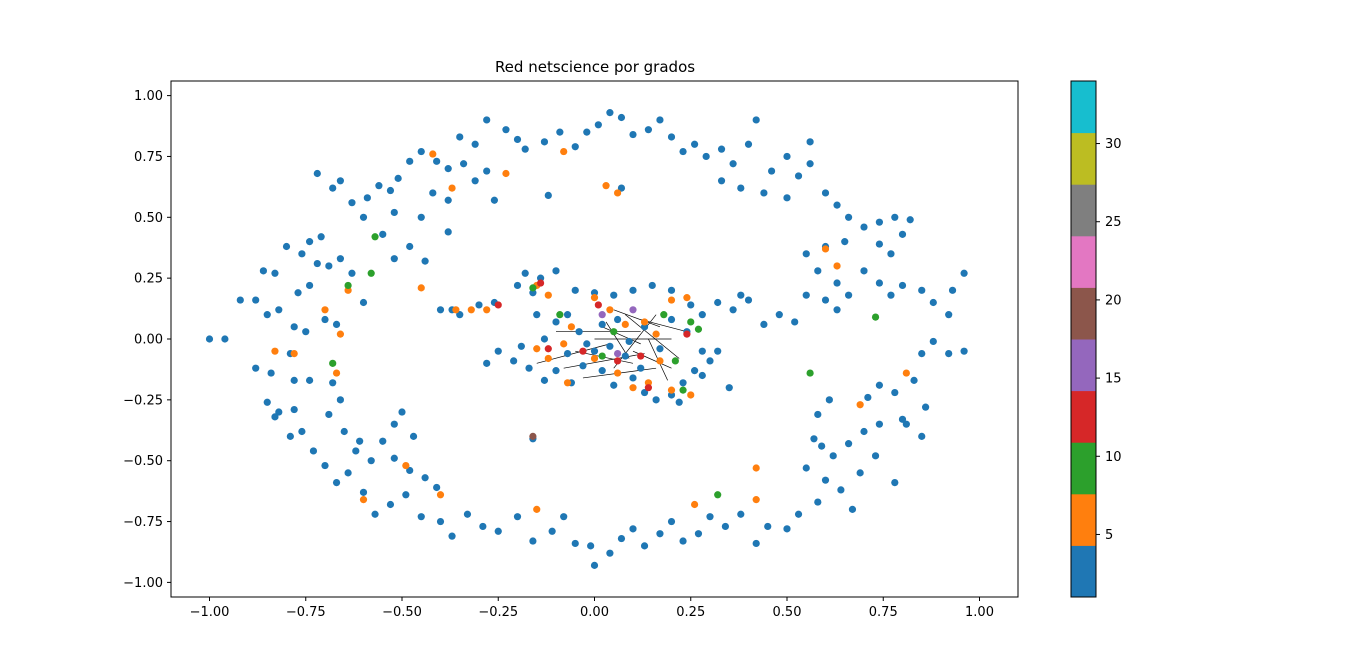 The height and width of the screenshot is (671, 1366). Describe the element at coordinates (633, 310) in the screenshot. I see `node-point-purple` at that location.